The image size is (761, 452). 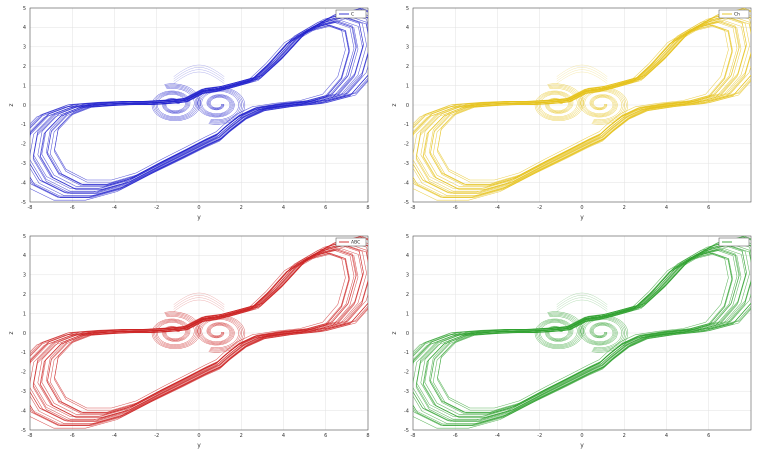 I want to click on legend, so click(x=734, y=242).